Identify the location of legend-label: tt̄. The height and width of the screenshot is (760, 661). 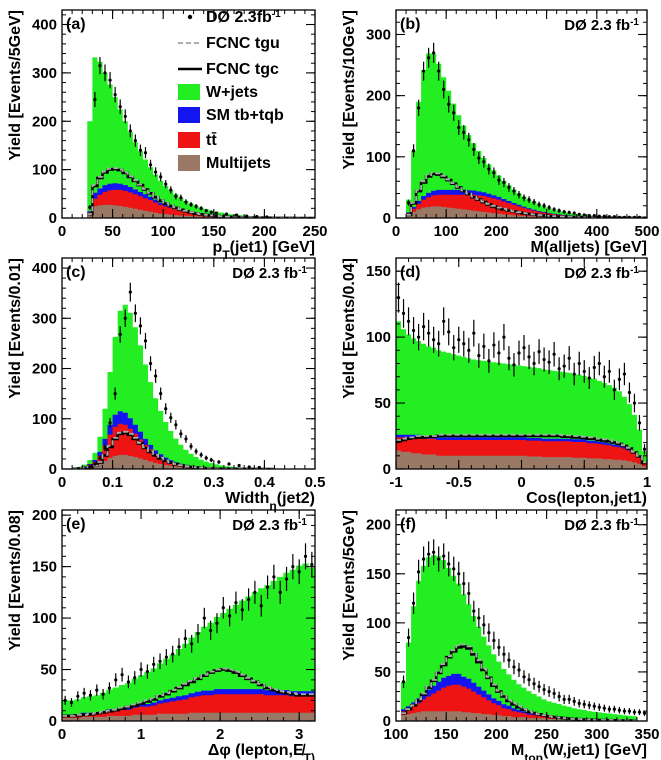
(211, 140).